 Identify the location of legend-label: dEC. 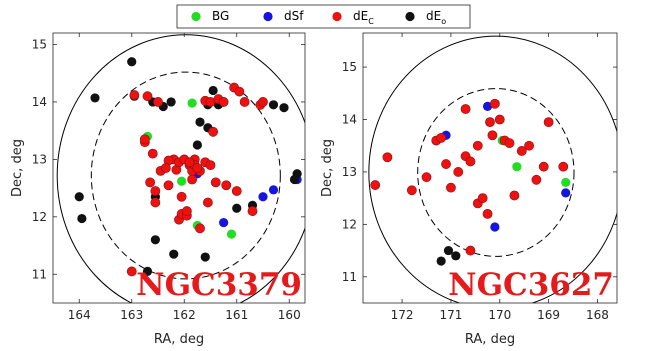
(363, 17).